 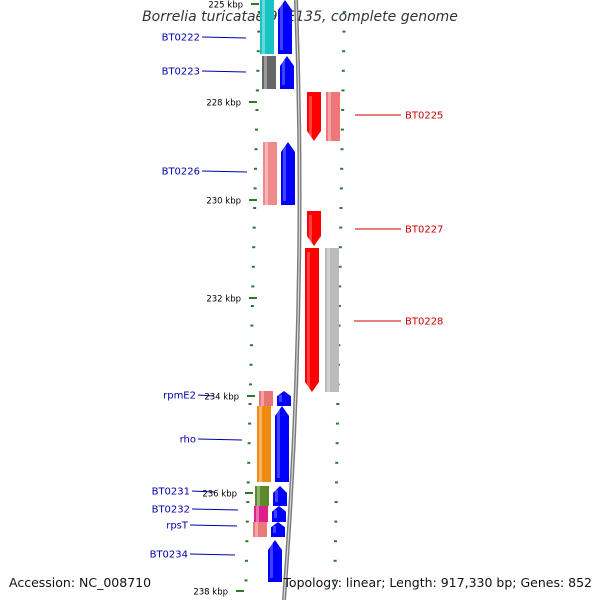 I want to click on gene-rpme2: rpmE2, so click(x=227, y=399).